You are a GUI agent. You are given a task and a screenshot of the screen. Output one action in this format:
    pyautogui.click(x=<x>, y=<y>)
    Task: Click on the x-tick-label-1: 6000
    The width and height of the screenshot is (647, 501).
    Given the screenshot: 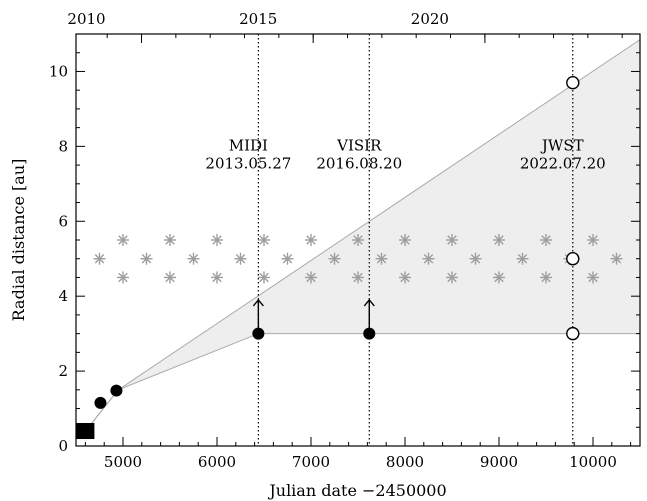 What is the action you would take?
    pyautogui.click(x=217, y=462)
    